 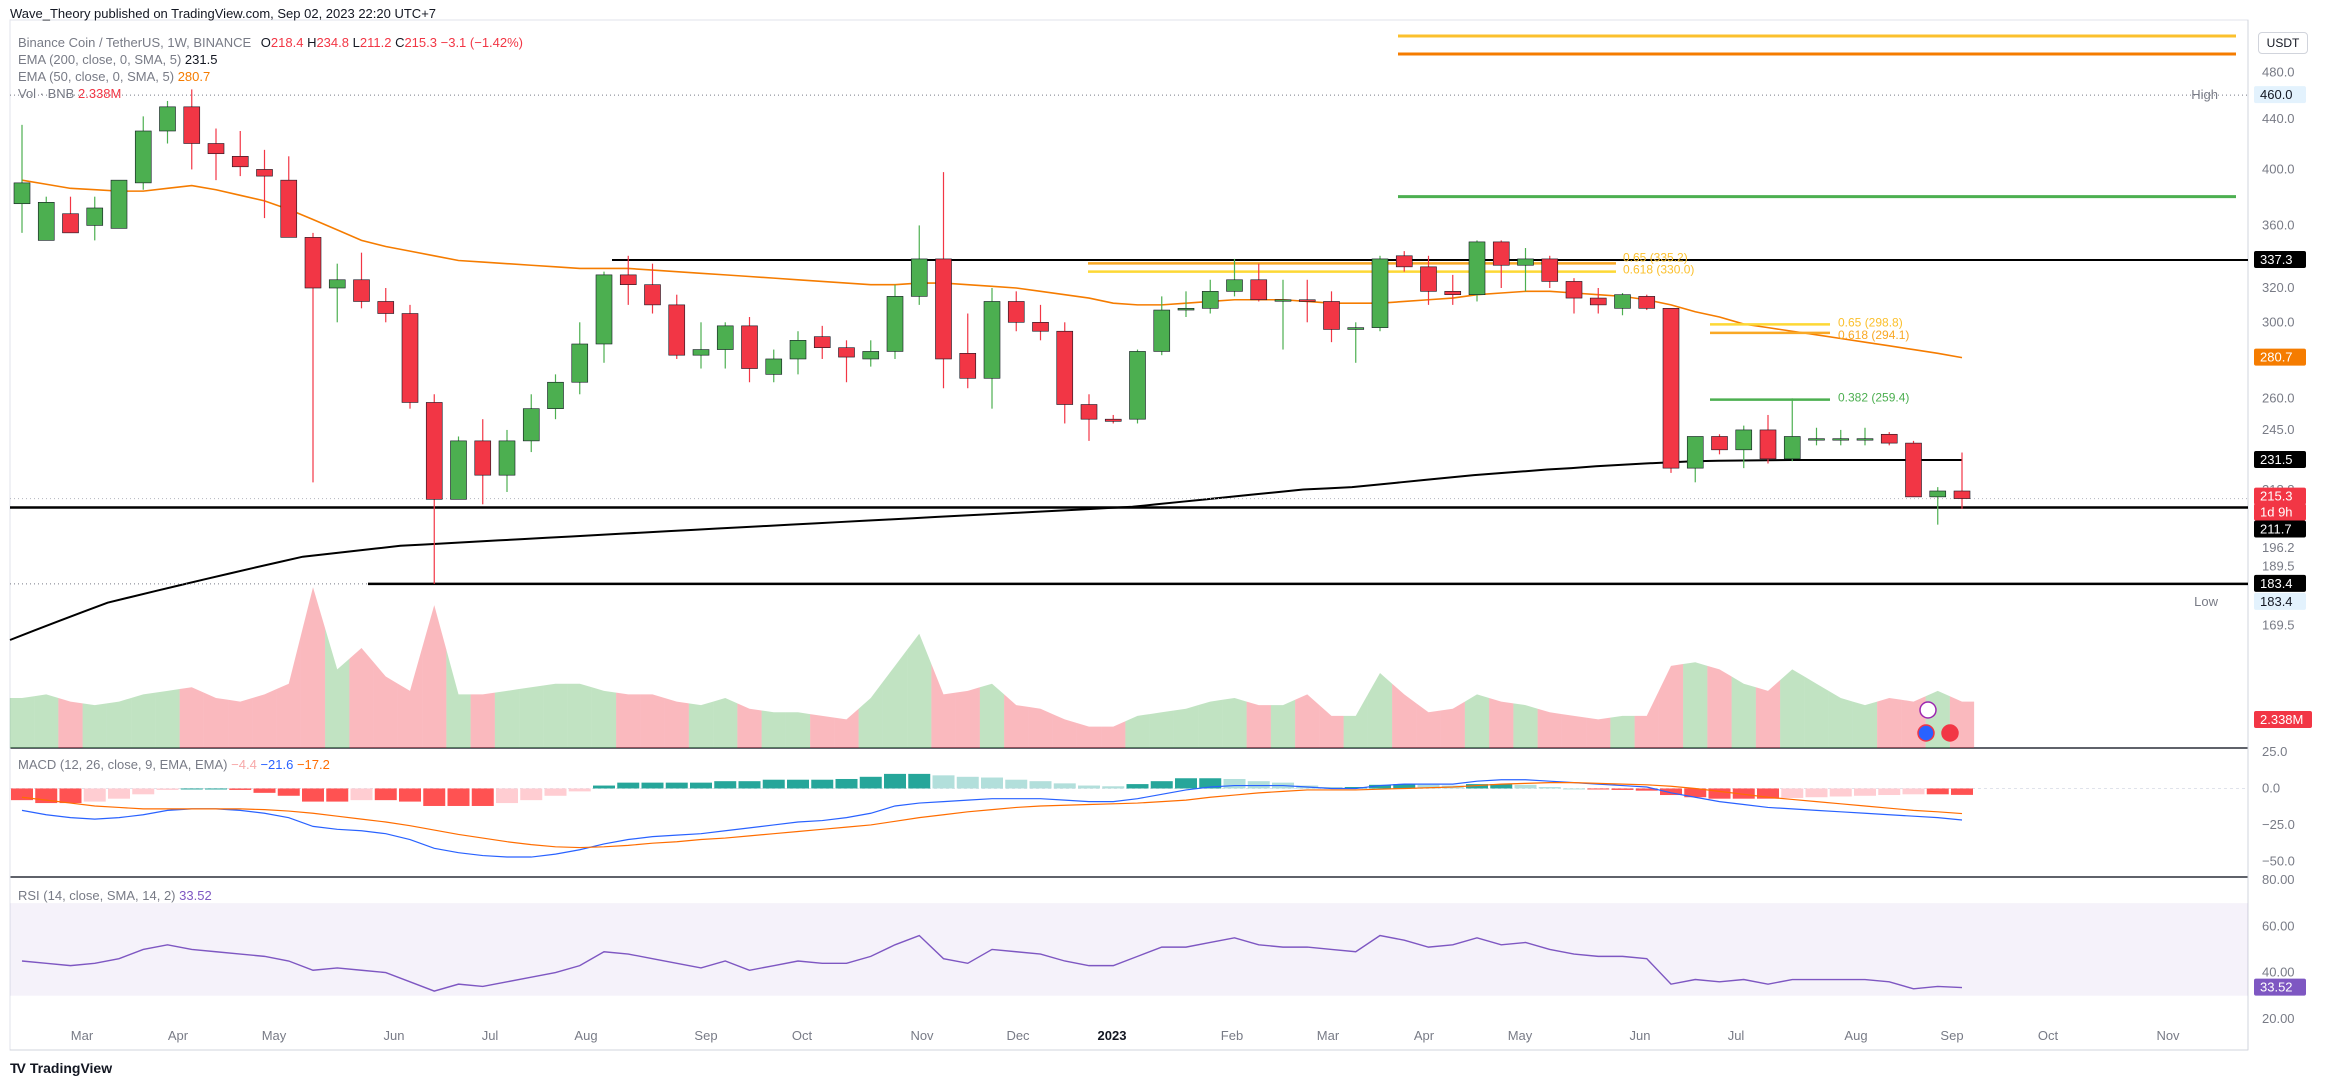 What do you see at coordinates (1873, 335) in the screenshot?
I see `fib-label: 0.618 (294.1)` at bounding box center [1873, 335].